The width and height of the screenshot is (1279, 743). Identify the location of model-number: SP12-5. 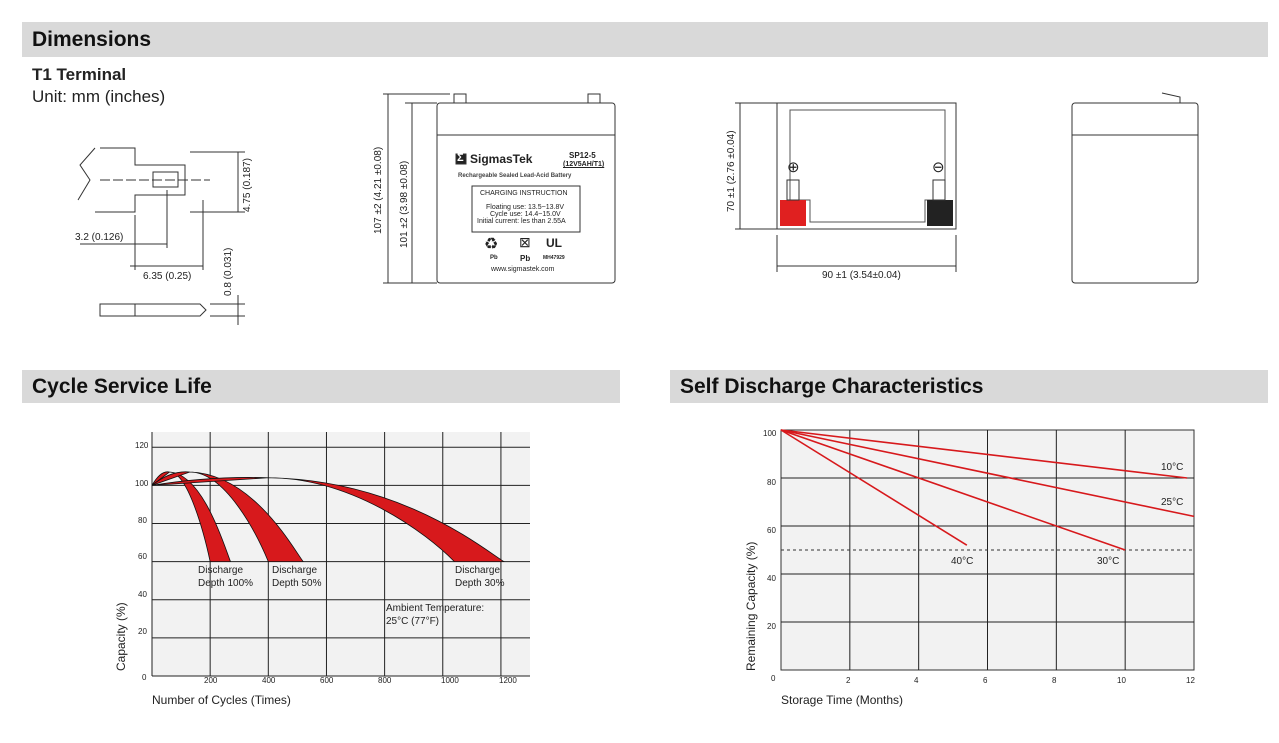
(582, 155).